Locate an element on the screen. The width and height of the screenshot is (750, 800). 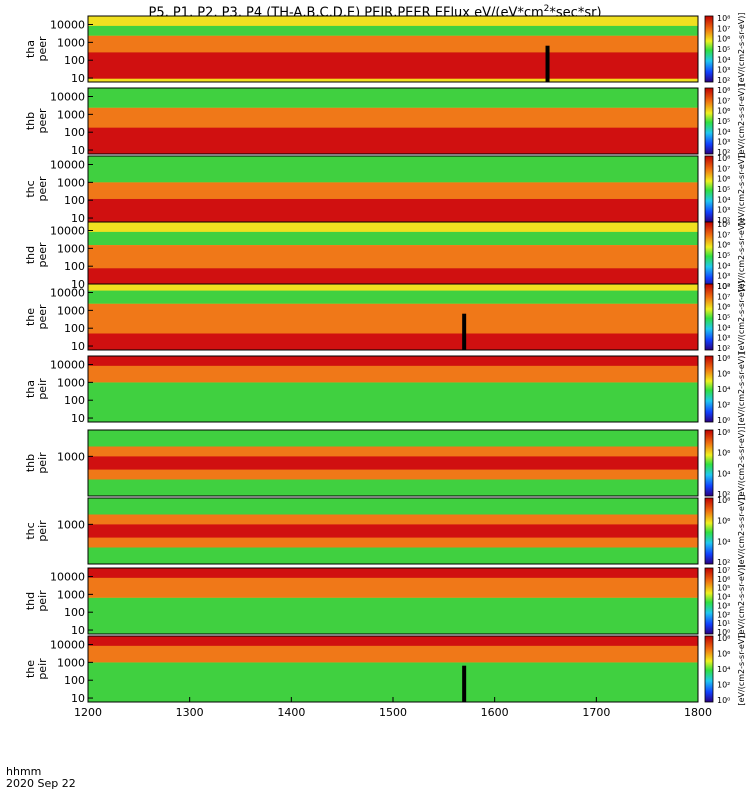
panel-label: thd peer is located at coordinates (36, 255).